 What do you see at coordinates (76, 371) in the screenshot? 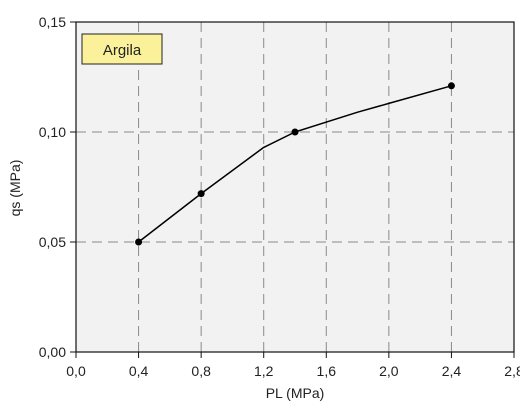
I see `x-tick-label: 0,0` at bounding box center [76, 371].